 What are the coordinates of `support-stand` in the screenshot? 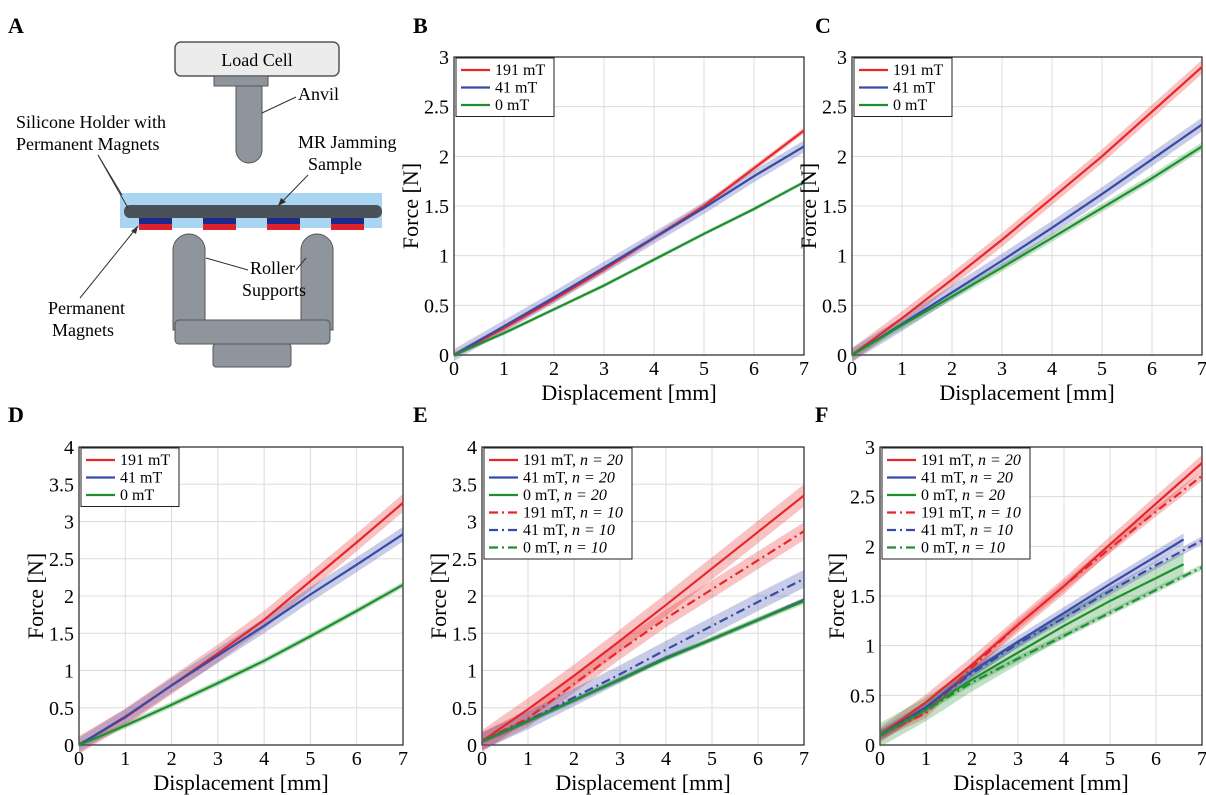 It's located at (252, 355).